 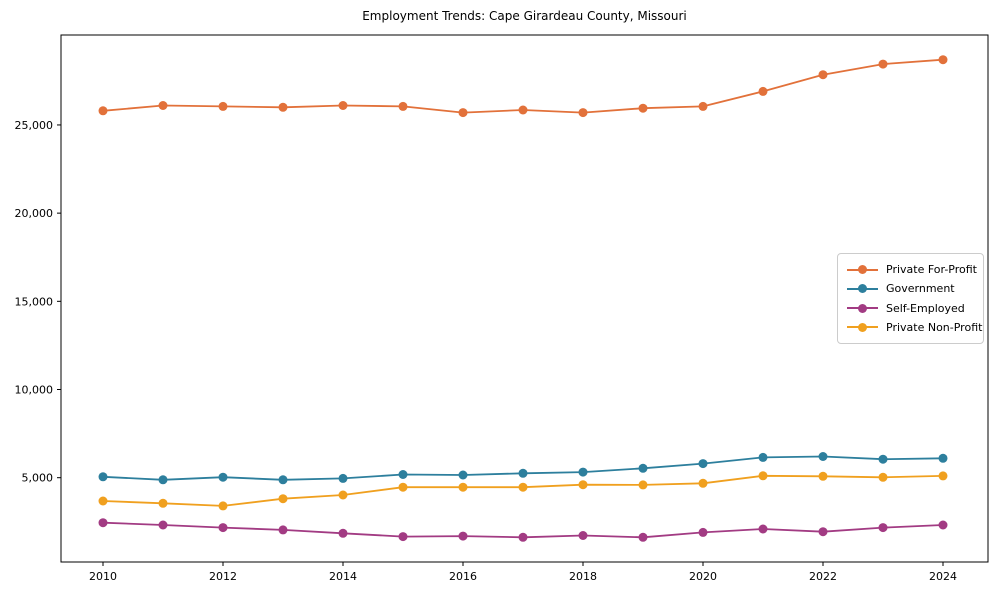 I want to click on legend-label: Government, so click(x=920, y=289).